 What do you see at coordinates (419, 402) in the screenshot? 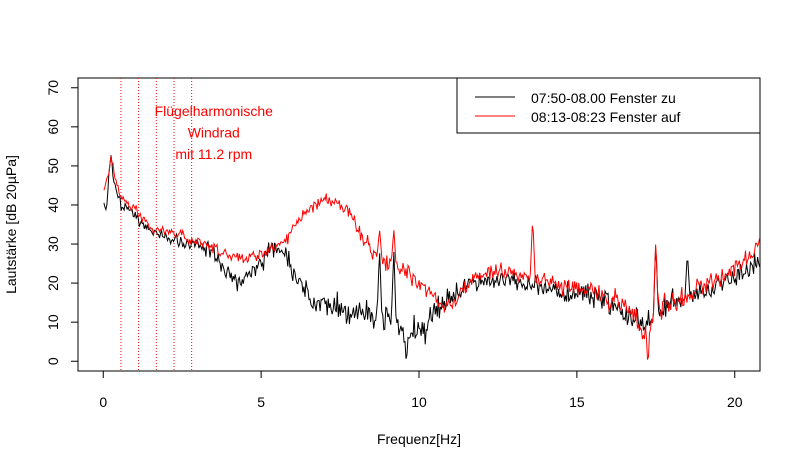
I see `x-tick-label: 10` at bounding box center [419, 402].